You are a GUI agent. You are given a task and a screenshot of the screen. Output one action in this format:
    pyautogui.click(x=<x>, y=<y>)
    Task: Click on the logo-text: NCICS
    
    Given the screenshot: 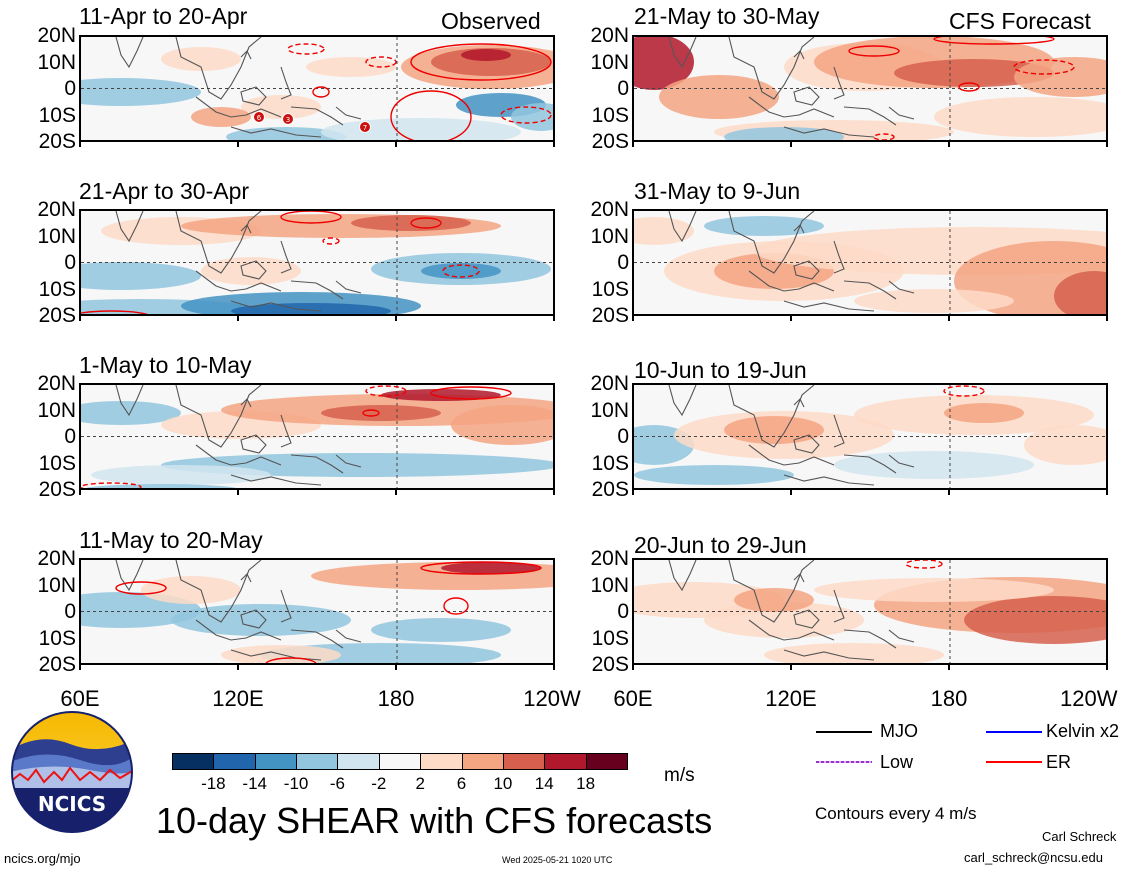 What is the action you would take?
    pyautogui.click(x=72, y=804)
    